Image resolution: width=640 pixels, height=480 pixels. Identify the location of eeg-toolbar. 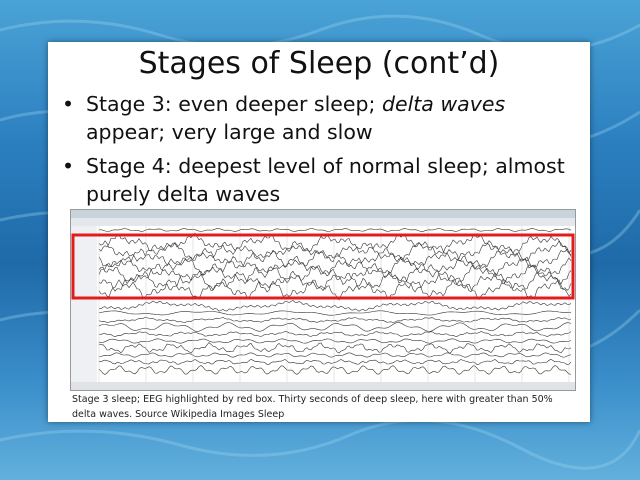
(323, 214).